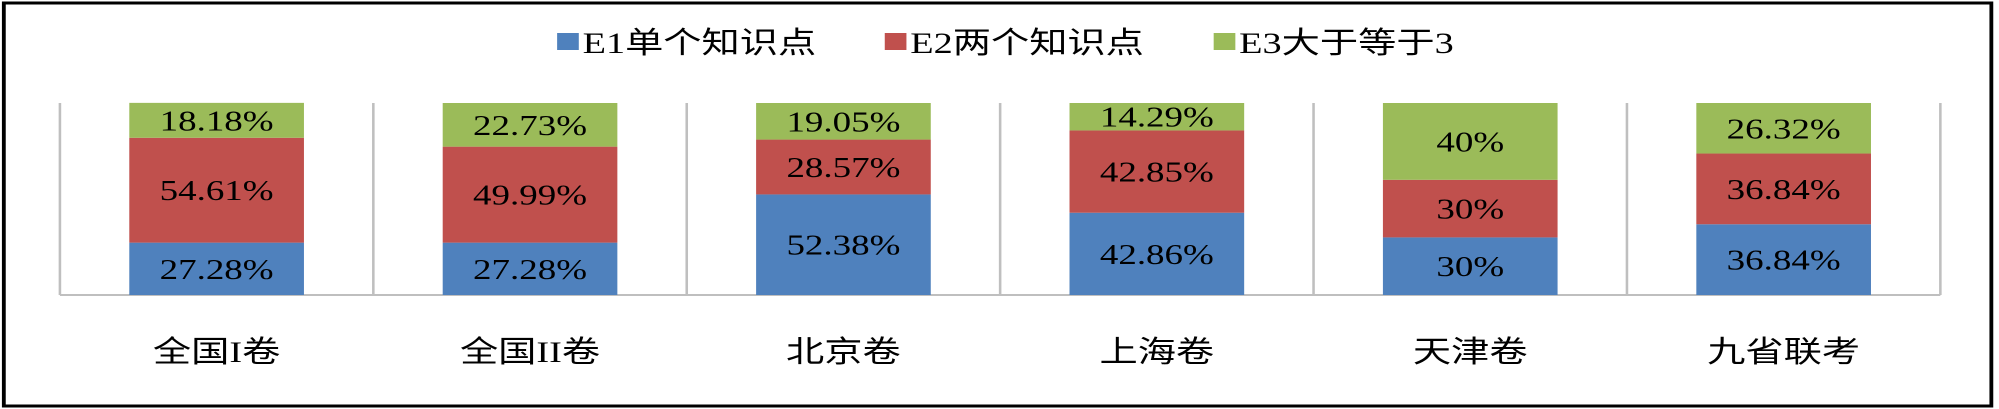 Image resolution: width=1999 pixels, height=409 pixels. What do you see at coordinates (1346, 43) in the screenshot?
I see `legend-label: E3大于等于3` at bounding box center [1346, 43].